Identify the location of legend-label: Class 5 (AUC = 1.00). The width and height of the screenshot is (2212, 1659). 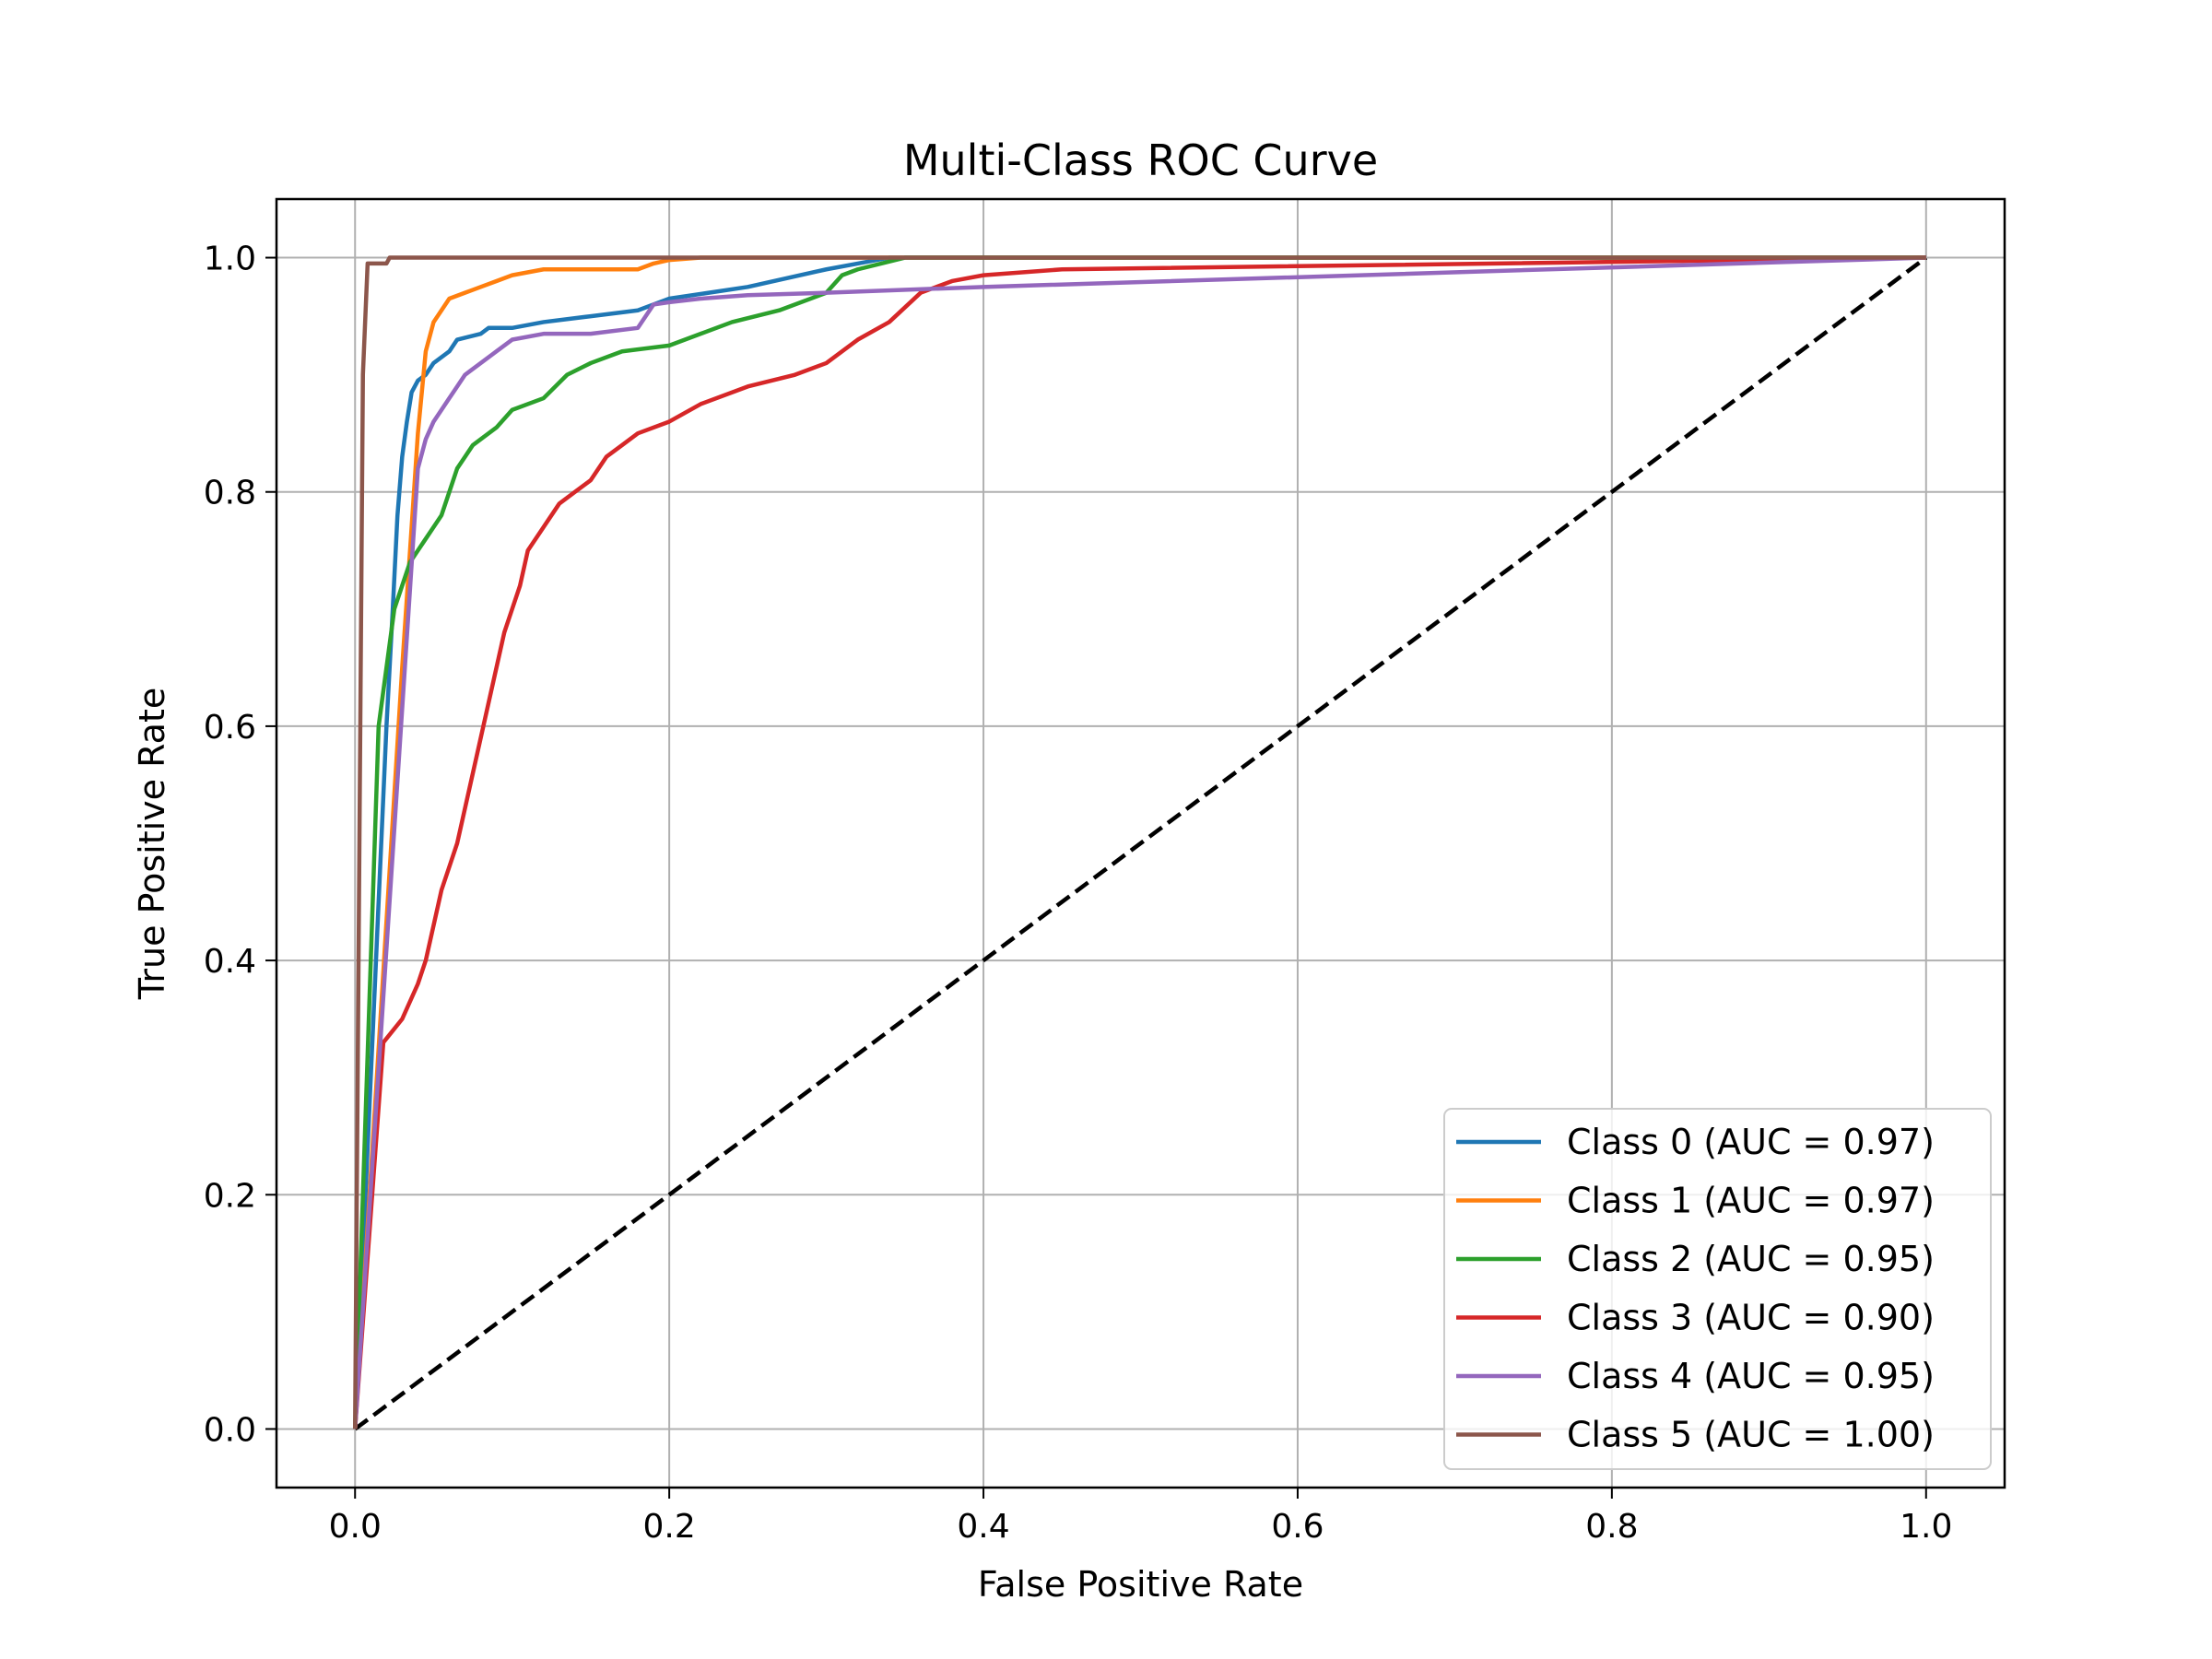
(1751, 1435).